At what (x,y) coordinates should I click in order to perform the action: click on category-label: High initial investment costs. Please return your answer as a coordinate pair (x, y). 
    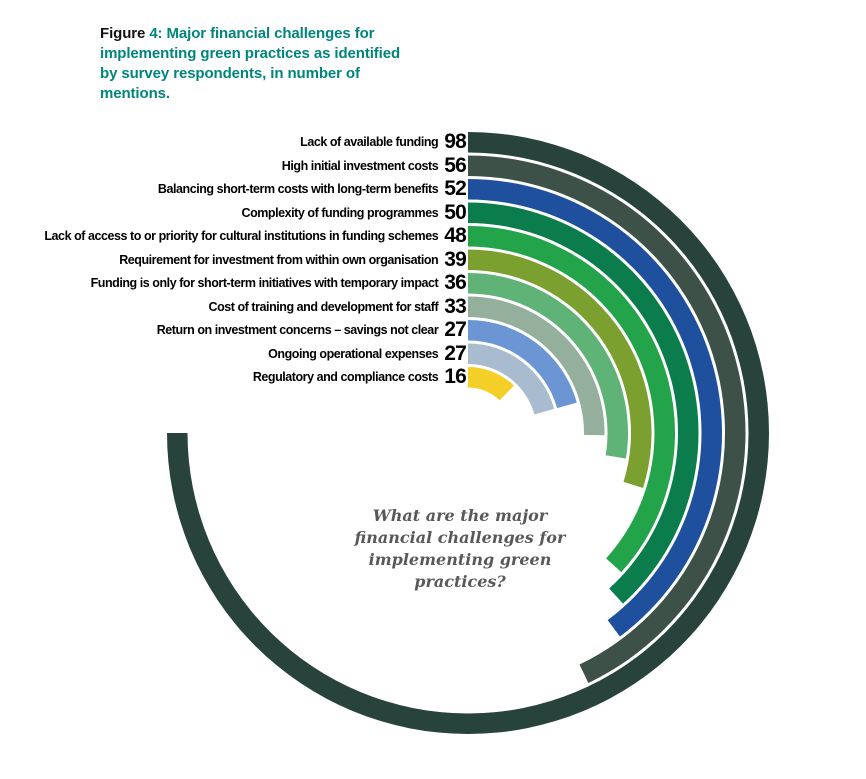
    Looking at the image, I should click on (360, 165).